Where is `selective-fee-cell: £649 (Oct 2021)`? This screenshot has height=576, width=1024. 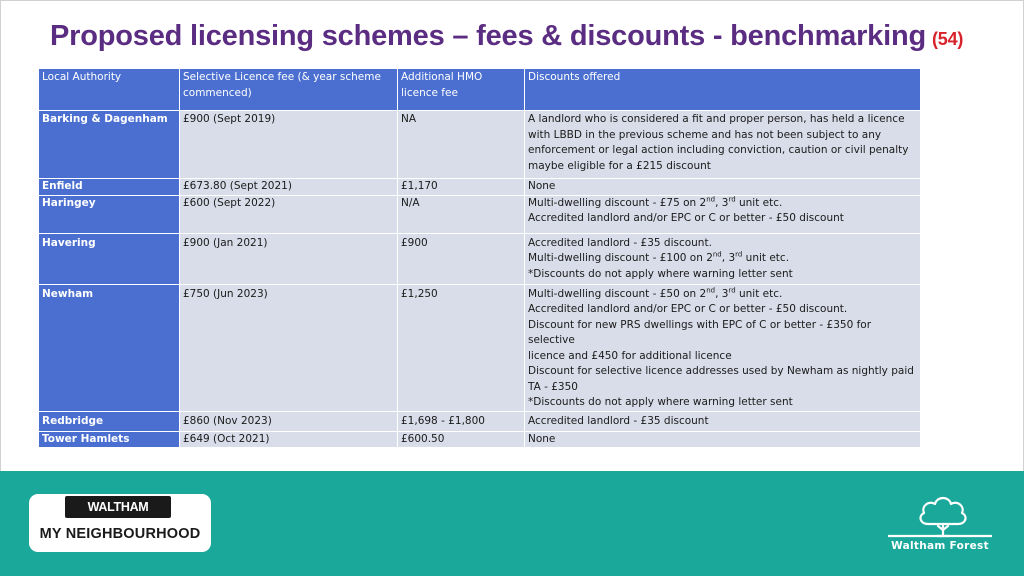 selective-fee-cell: £649 (Oct 2021) is located at coordinates (288, 439).